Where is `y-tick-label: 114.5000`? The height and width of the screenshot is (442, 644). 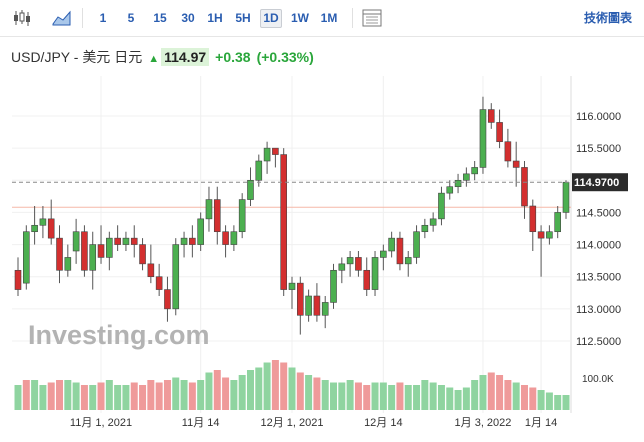
y-tick-label: 114.5000 is located at coordinates (598, 213).